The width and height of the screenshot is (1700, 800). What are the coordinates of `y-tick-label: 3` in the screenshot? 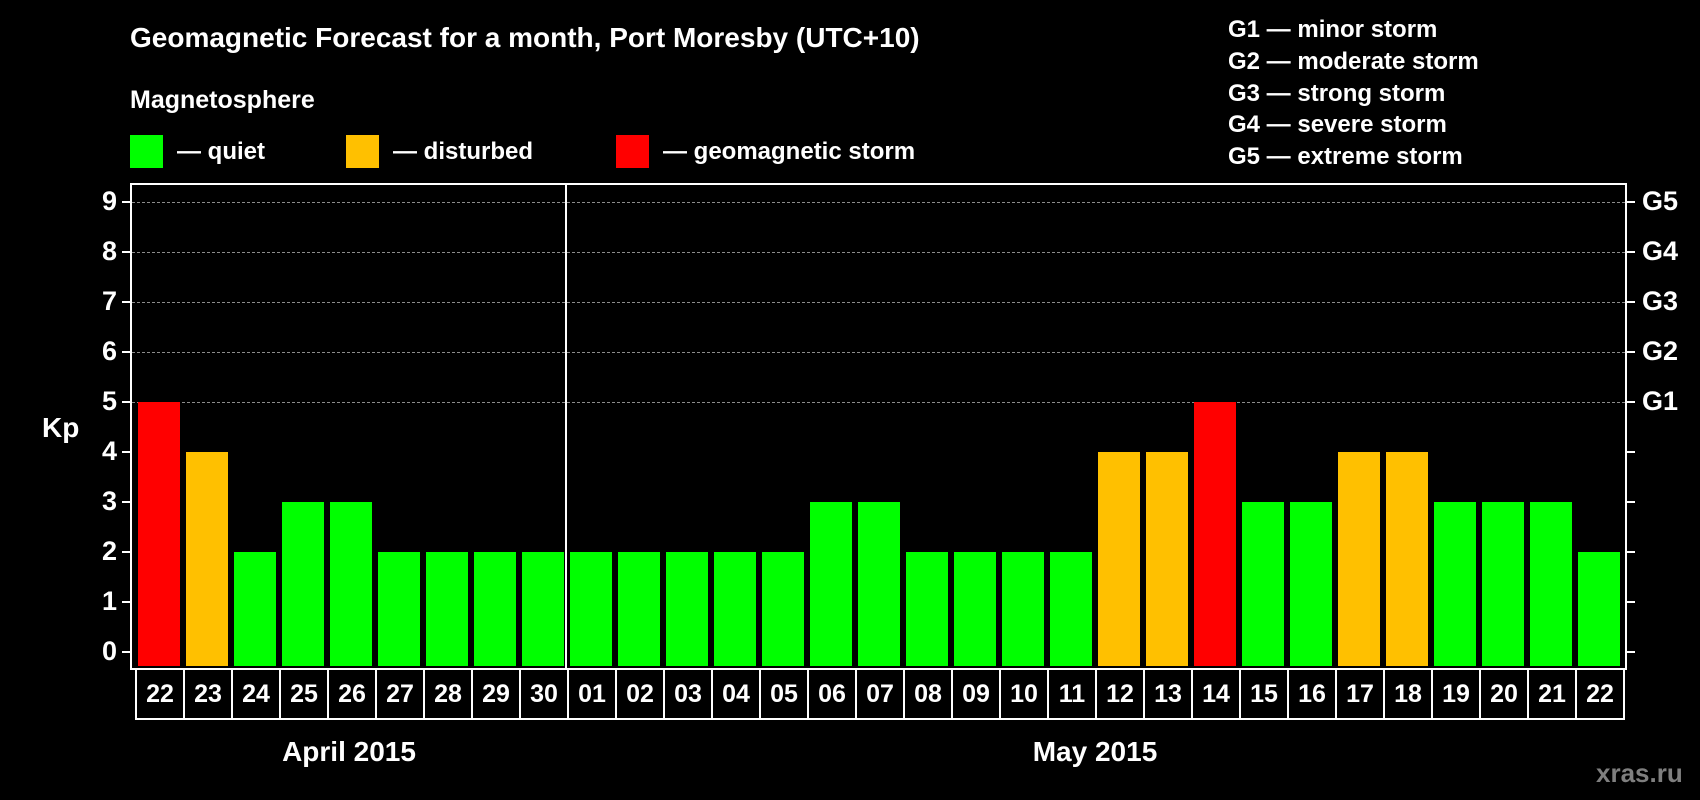 It's located at (109, 501).